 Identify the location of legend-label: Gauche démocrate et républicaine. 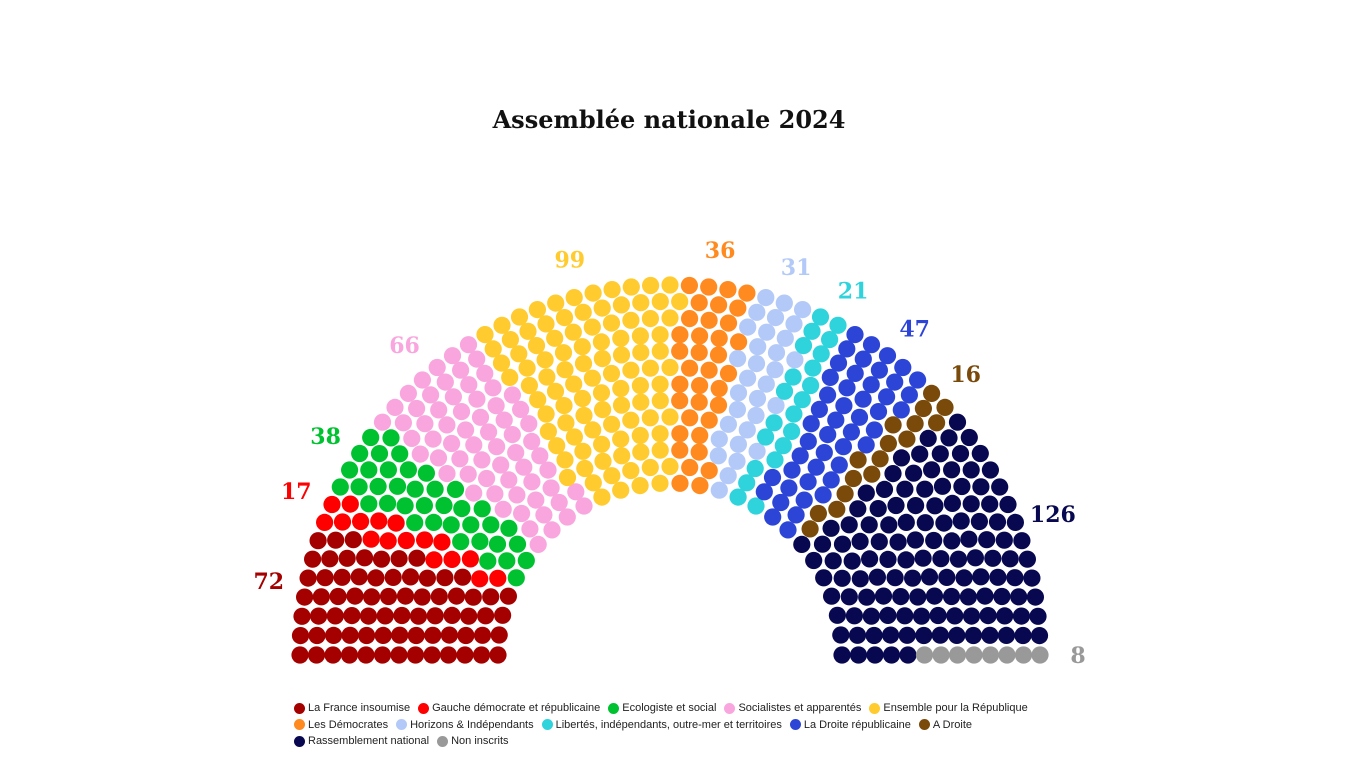
(516, 708).